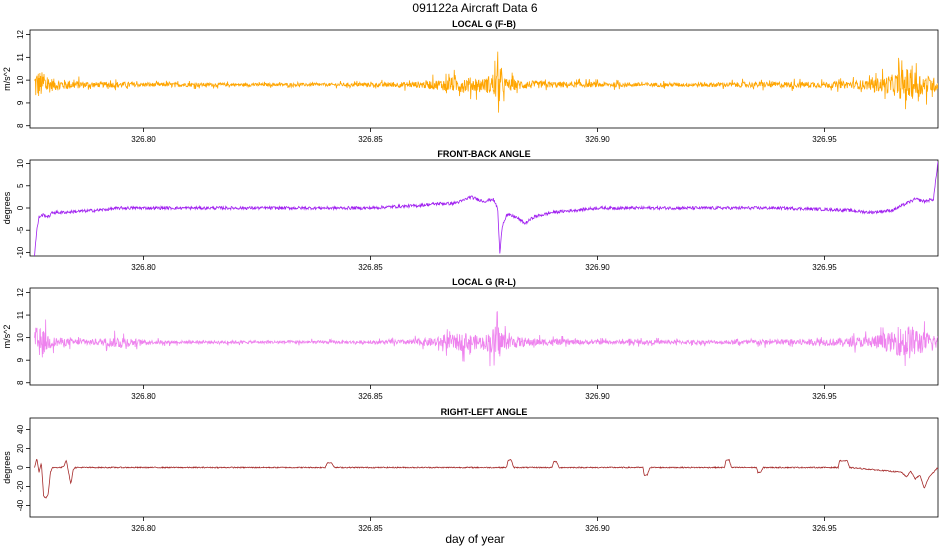 The image size is (950, 550). Describe the element at coordinates (20, 486) in the screenshot. I see `y-tick-label: -20` at that location.